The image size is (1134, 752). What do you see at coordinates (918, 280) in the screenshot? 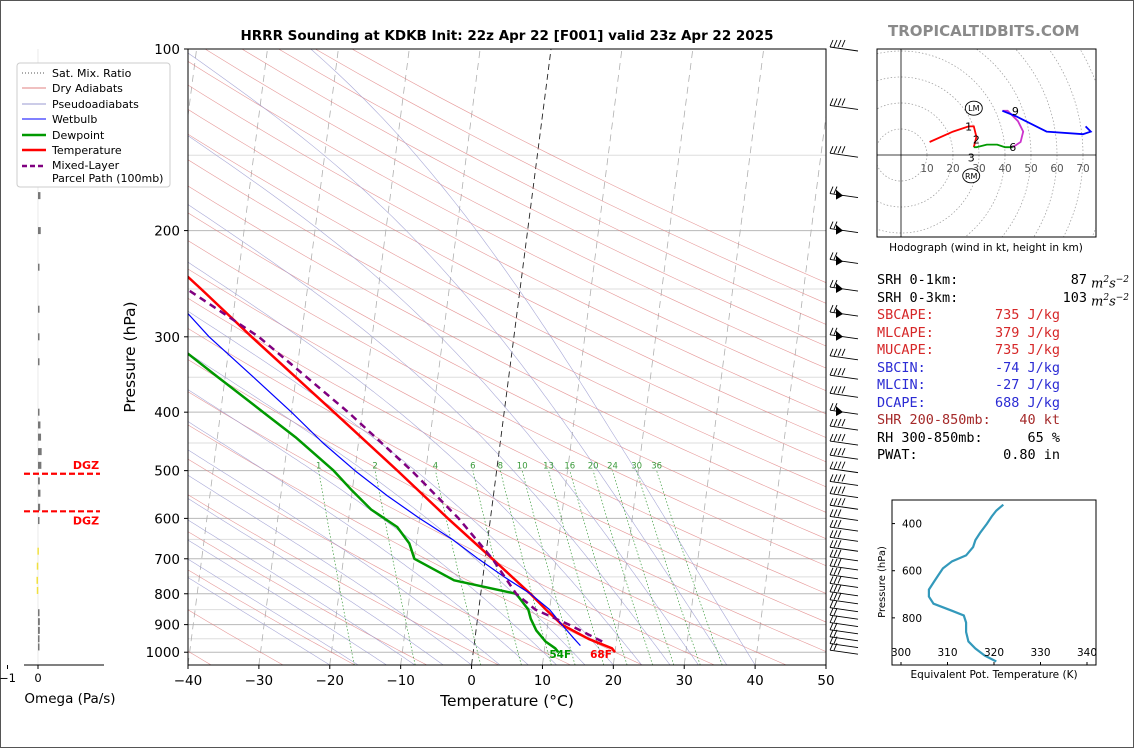
I see `parameter-label: SRH 0-1km:` at bounding box center [918, 280].